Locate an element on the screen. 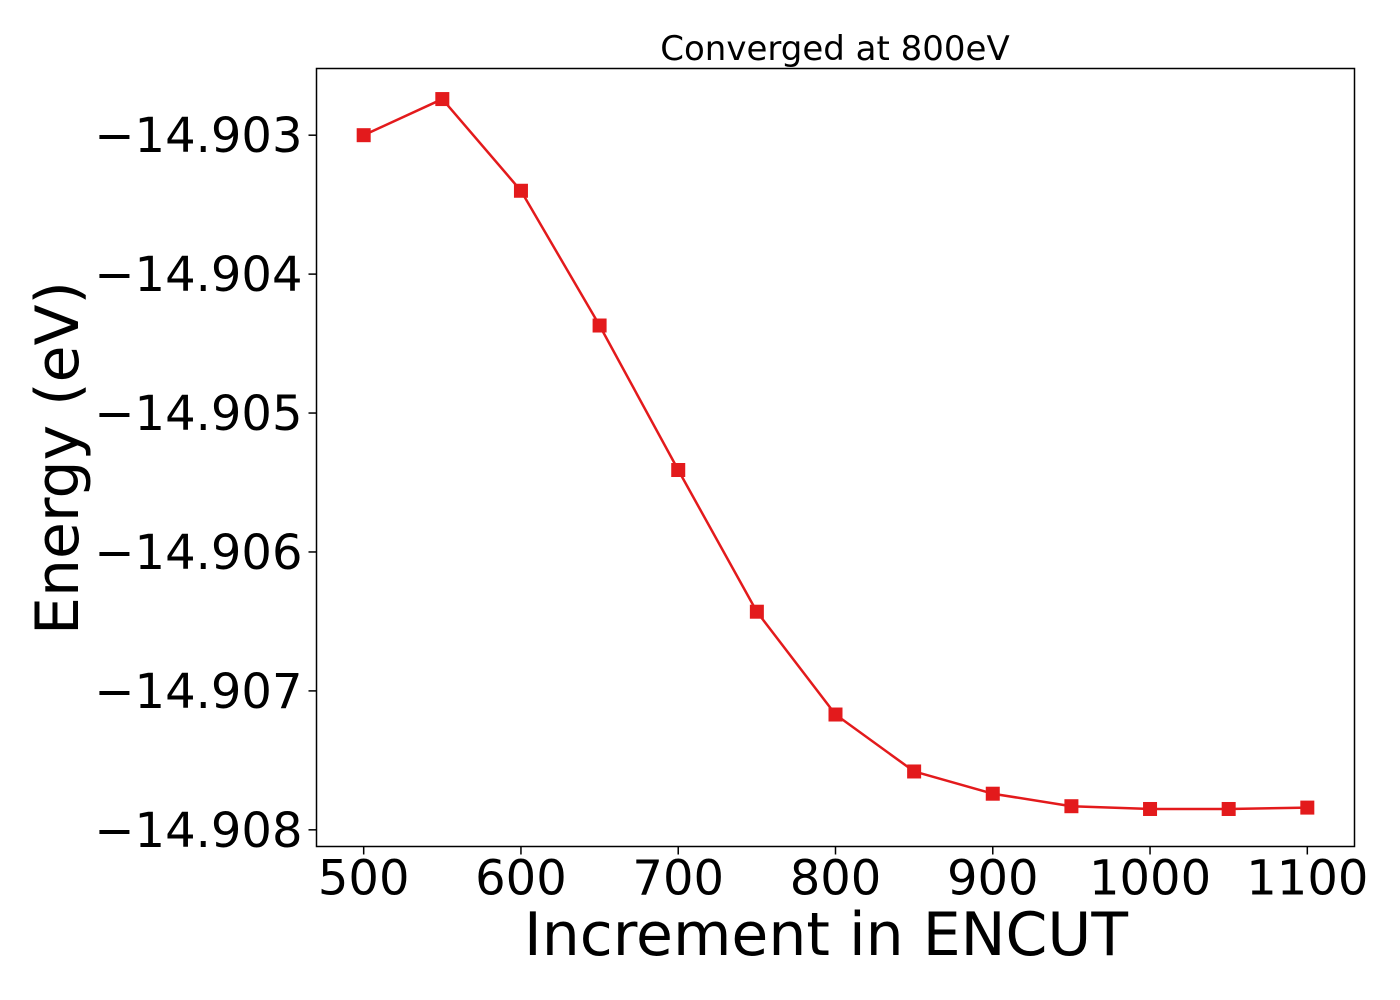 Image resolution: width=1400 pixels, height=1000 pixels. y-tick-label: −14.907 is located at coordinates (198, 692).